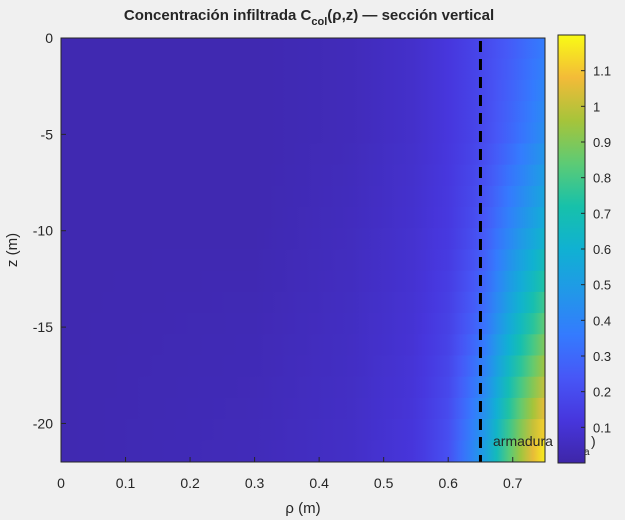 This screenshot has height=520, width=625. I want to click on x-axis: 0 0.1 0.2 0.3 0.4 0.5 0.6 0.7, so click(290, 474).